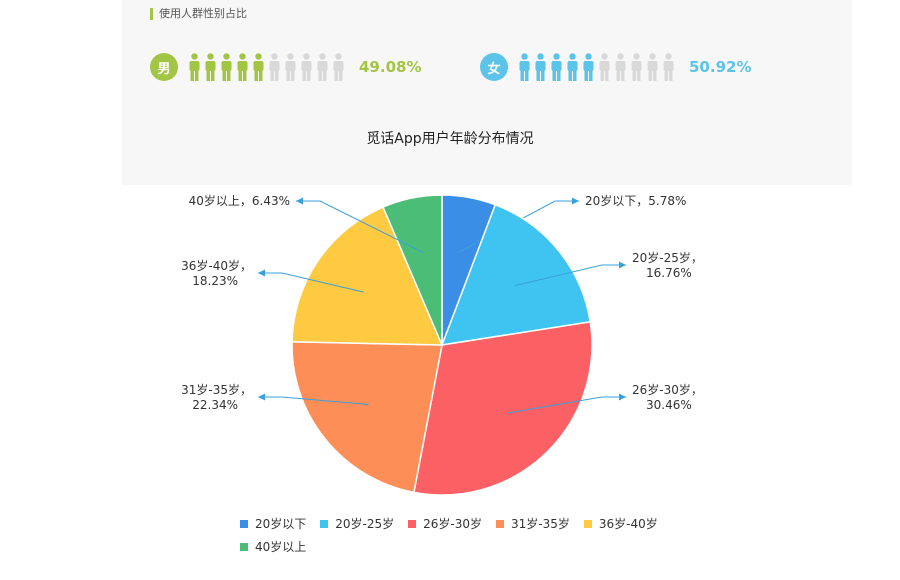  I want to click on slice-label: 36岁-40岁， 18.23%, so click(216, 273).